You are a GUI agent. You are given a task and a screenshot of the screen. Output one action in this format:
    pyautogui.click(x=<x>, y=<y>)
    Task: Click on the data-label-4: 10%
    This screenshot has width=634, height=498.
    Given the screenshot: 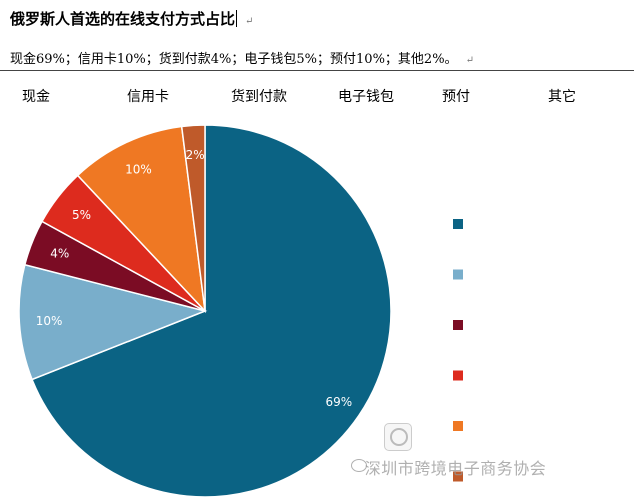 What is the action you would take?
    pyautogui.click(x=138, y=170)
    